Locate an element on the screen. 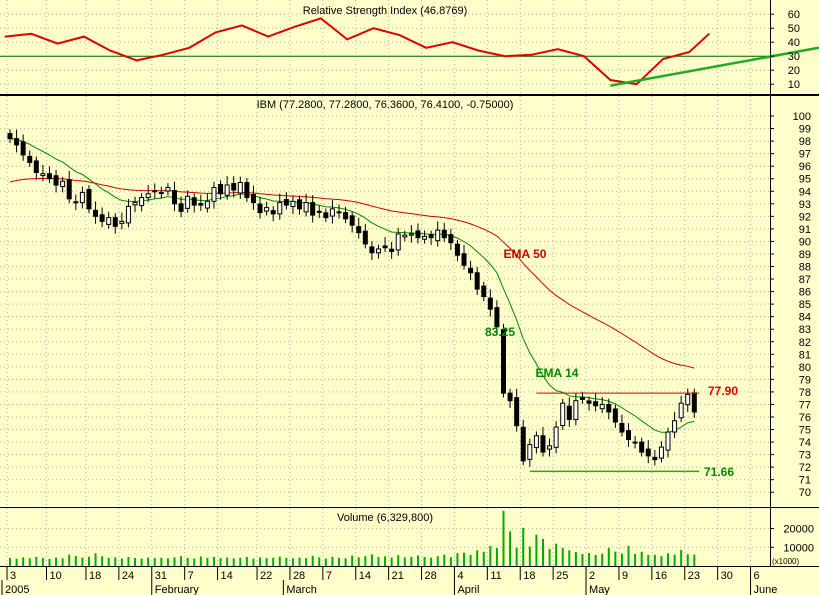 The height and width of the screenshot is (595, 819). rsi-line is located at coordinates (357, 51).